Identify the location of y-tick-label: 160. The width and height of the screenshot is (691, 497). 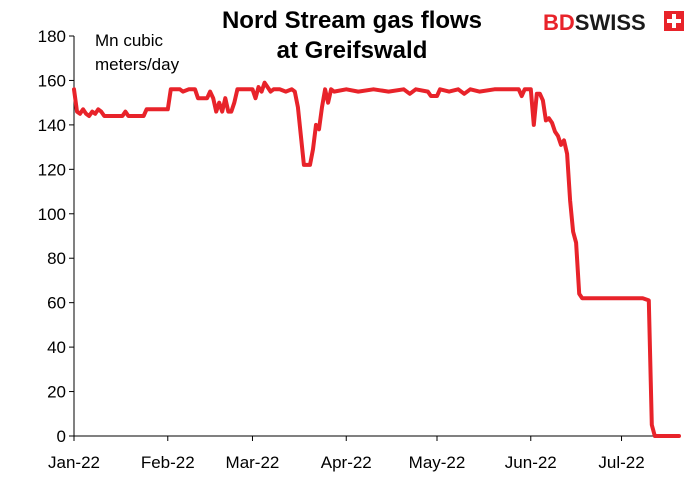
(52, 80).